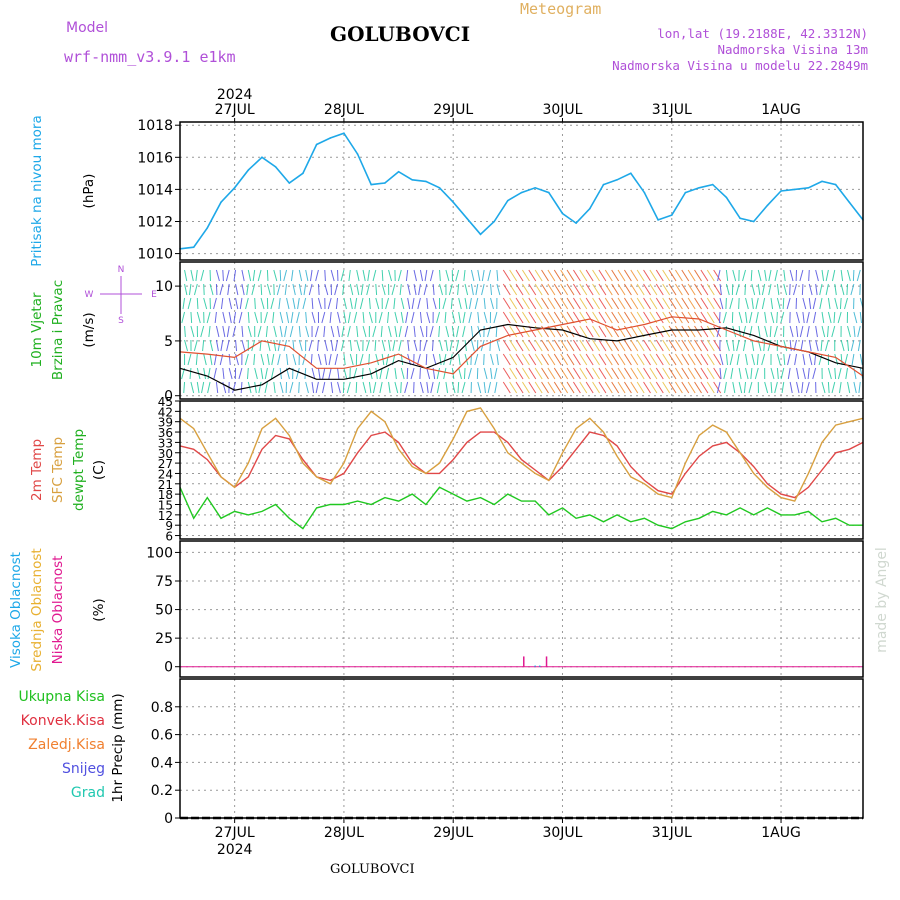  Describe the element at coordinates (672, 110) in the screenshot. I see `time-label-top-4: 31JUL` at that location.